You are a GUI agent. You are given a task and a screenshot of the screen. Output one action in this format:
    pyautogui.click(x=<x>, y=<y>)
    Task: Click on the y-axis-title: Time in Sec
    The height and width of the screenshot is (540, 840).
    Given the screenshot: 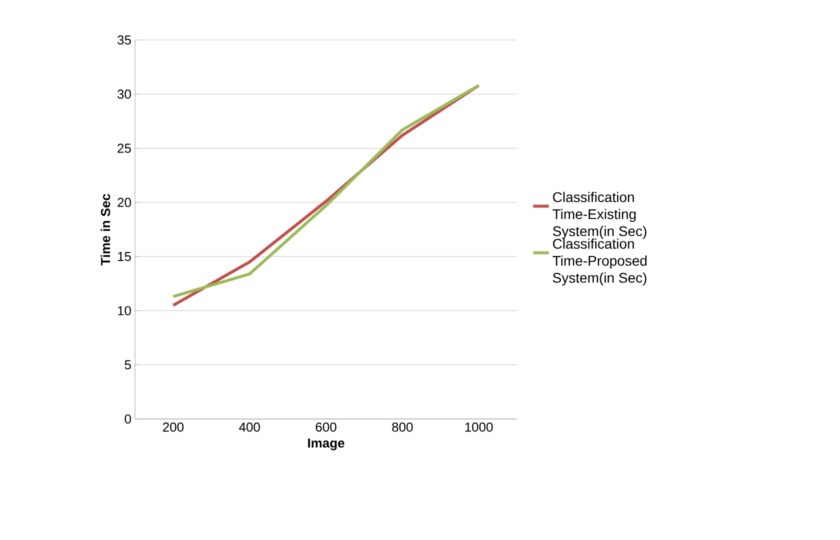 What is the action you would take?
    pyautogui.click(x=105, y=230)
    